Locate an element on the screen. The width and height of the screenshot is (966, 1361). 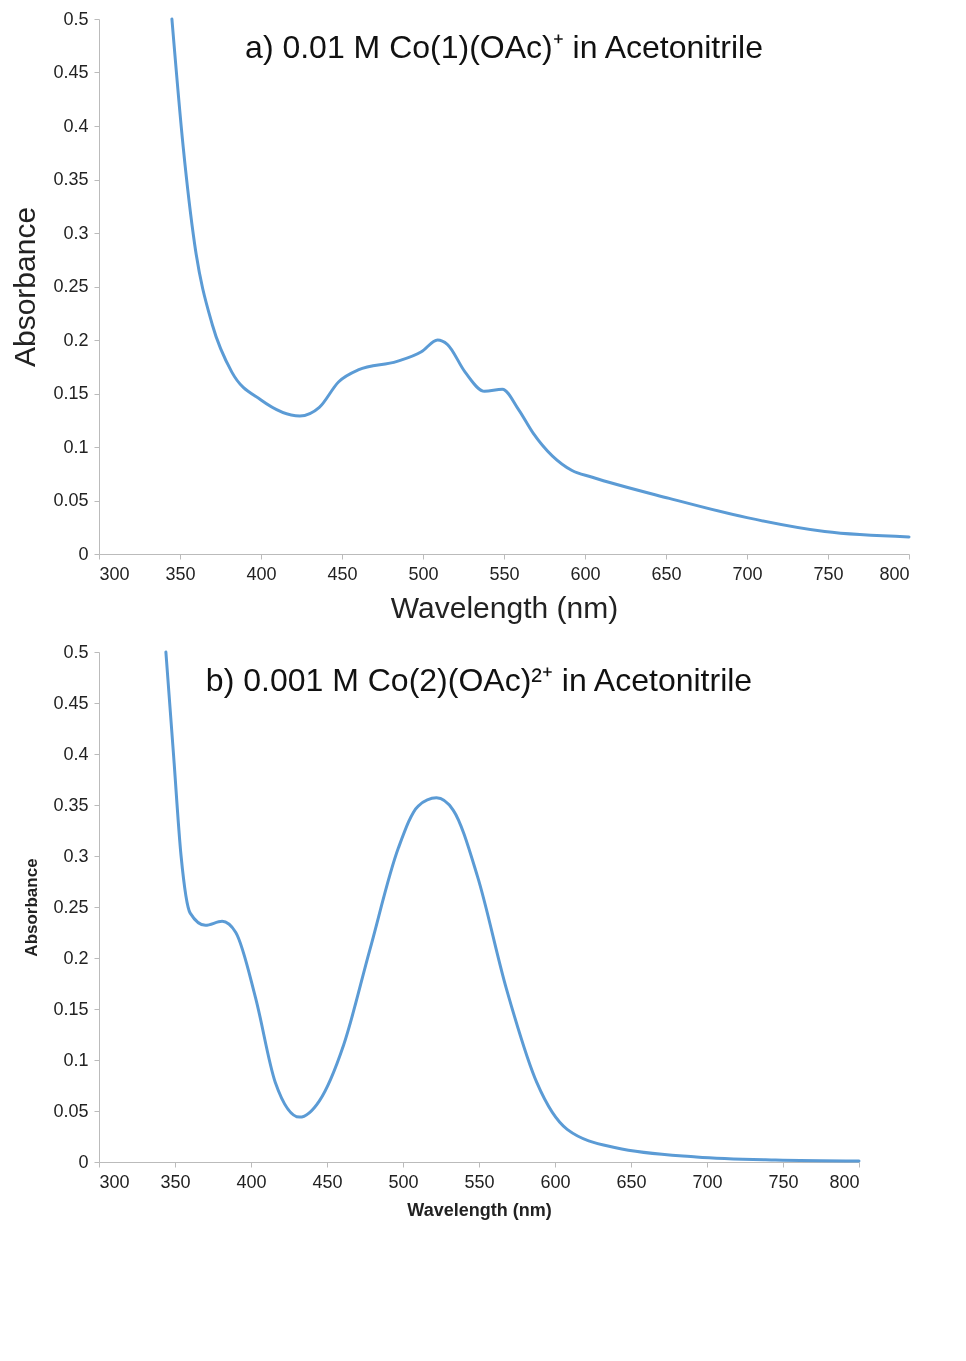
chart-title: a) 0.01 M Co(1)(OAc)⁺ in Acetonitrile is located at coordinates (504, 47).